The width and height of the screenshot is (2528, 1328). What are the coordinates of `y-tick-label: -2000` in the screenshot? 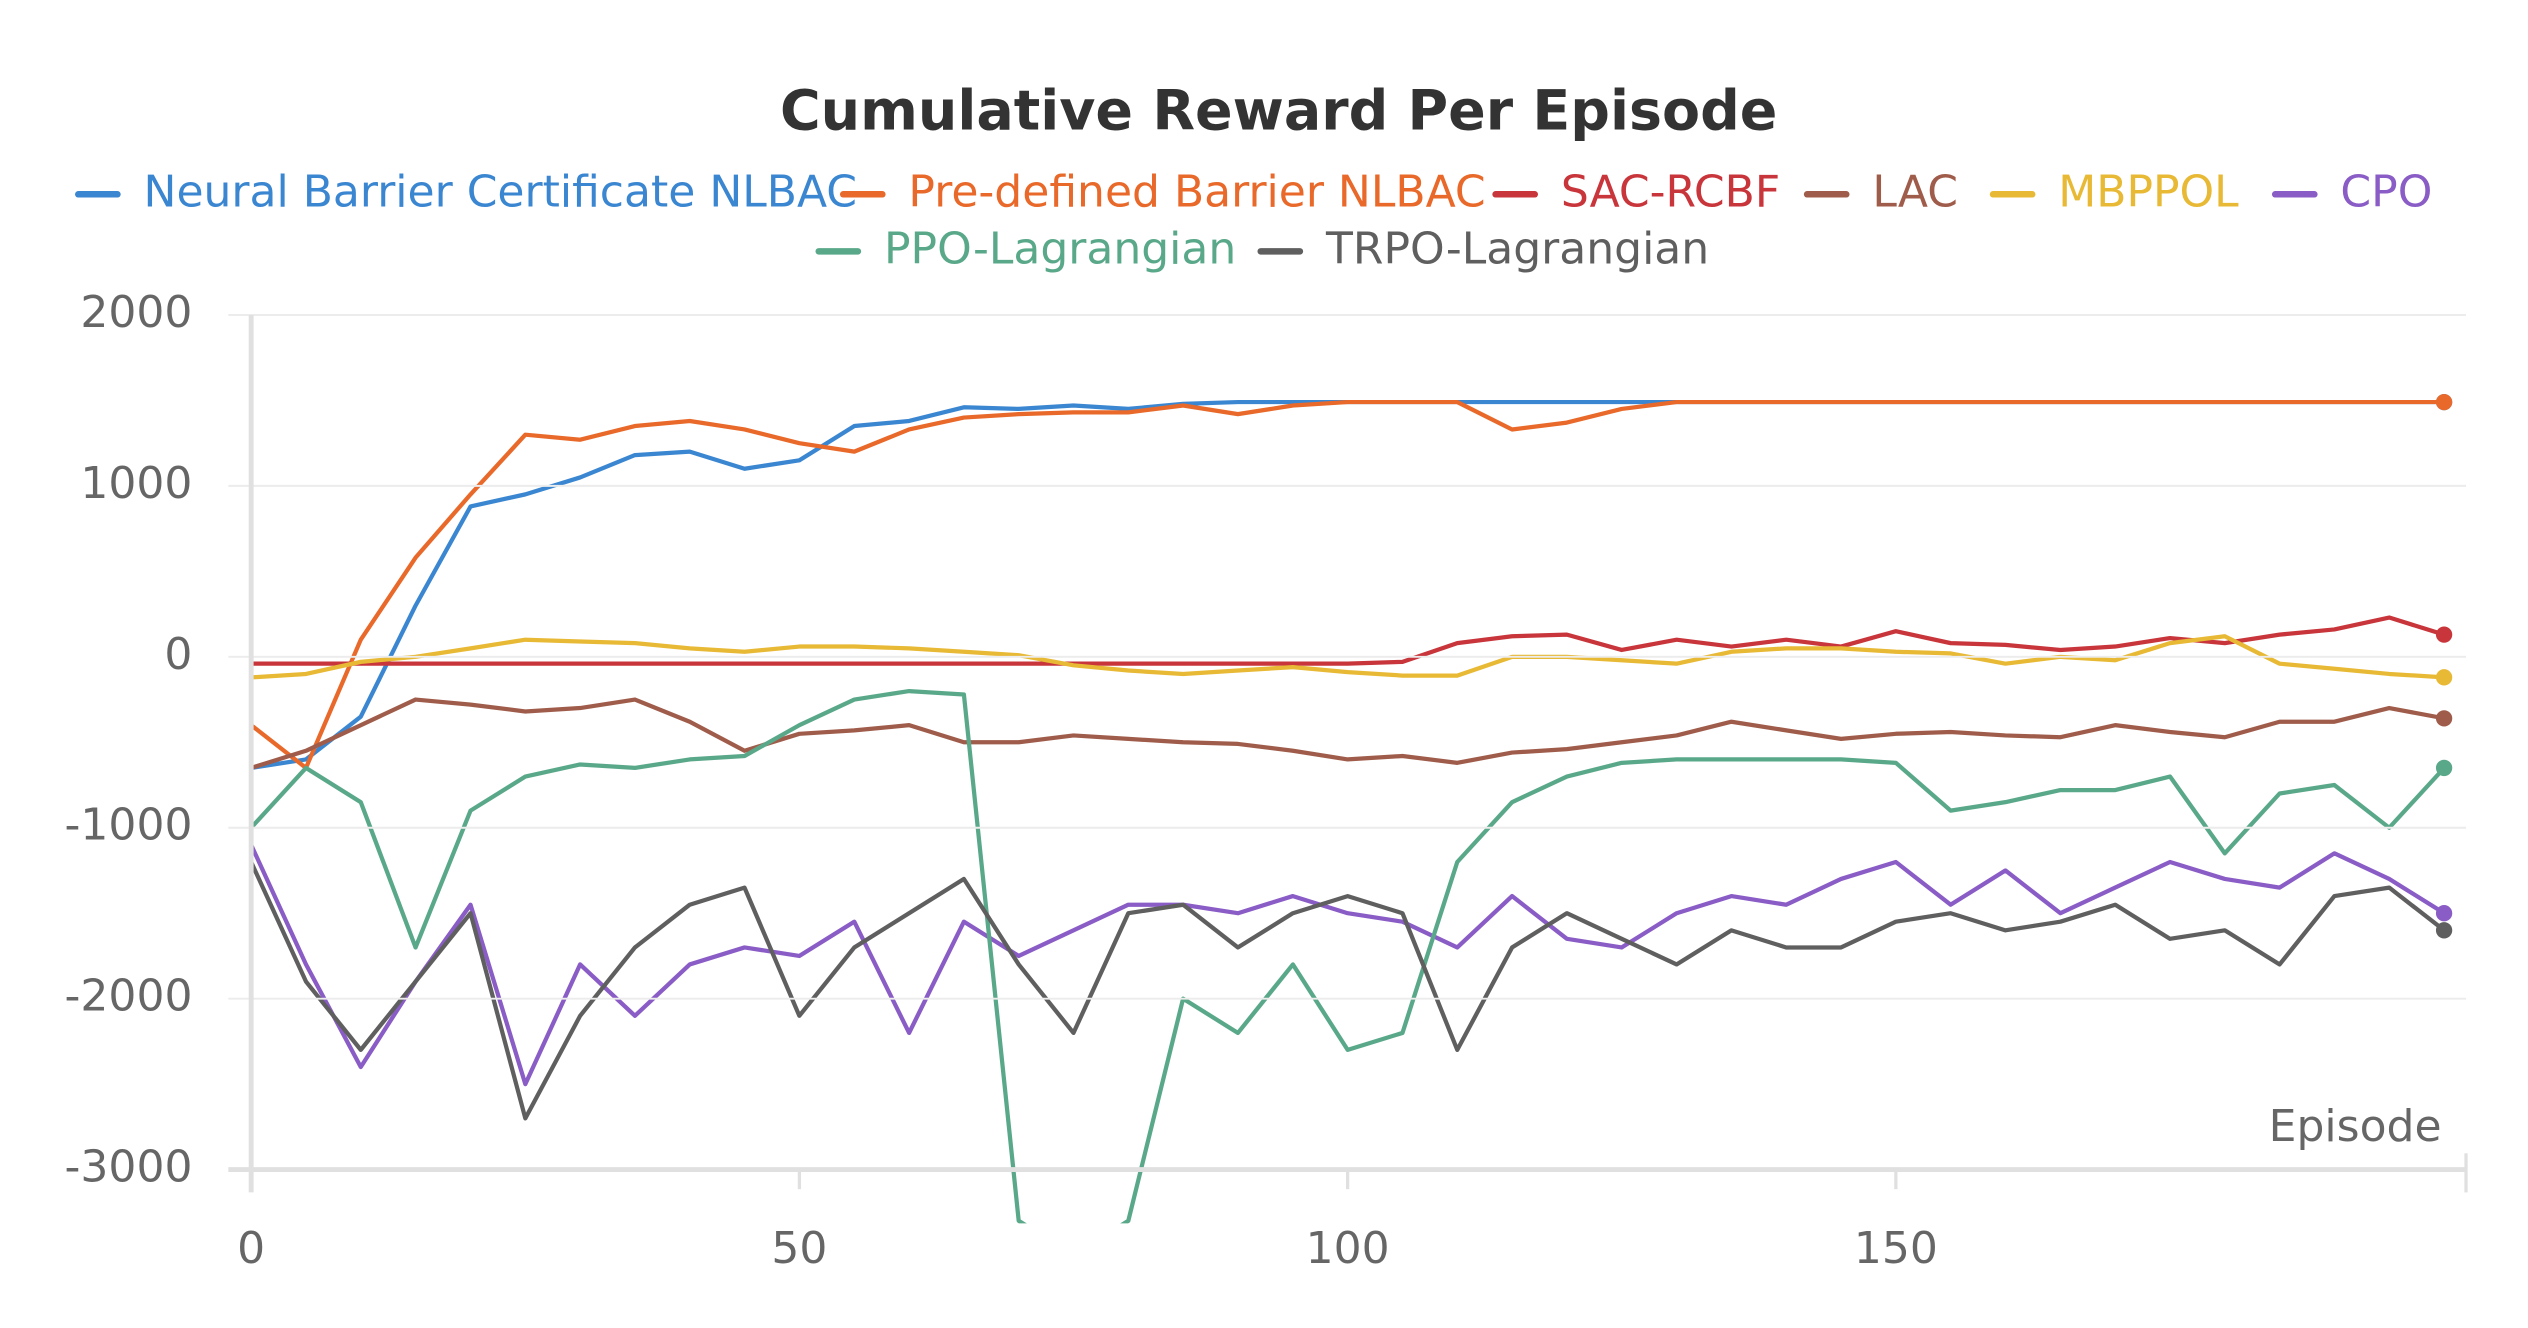 It's located at (129, 996).